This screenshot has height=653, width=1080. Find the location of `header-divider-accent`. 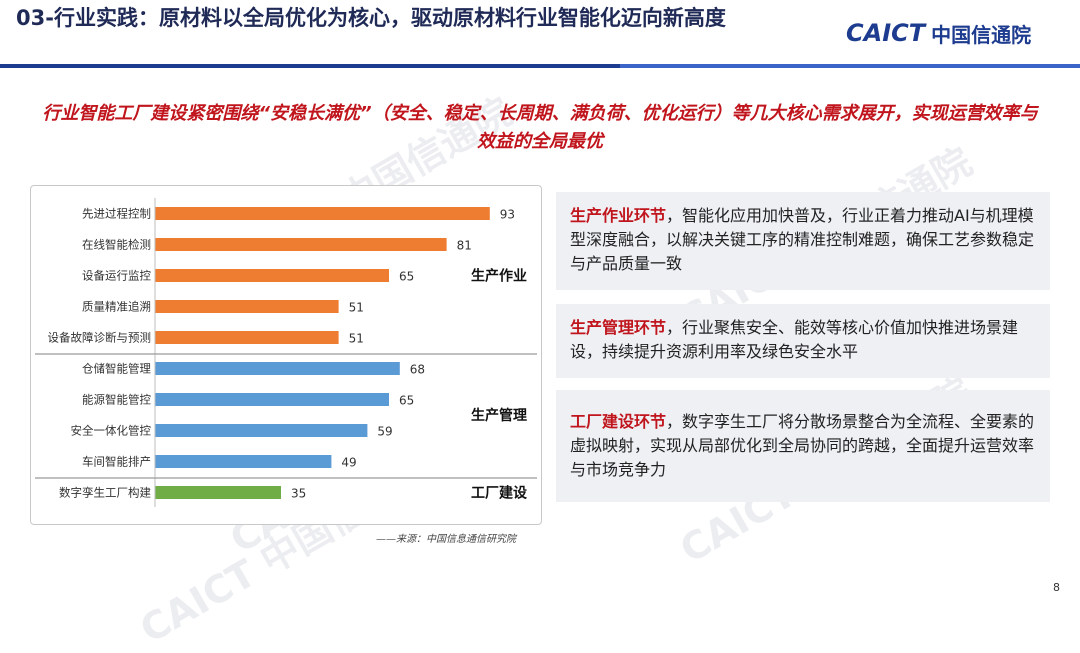

header-divider-accent is located at coordinates (850, 66).